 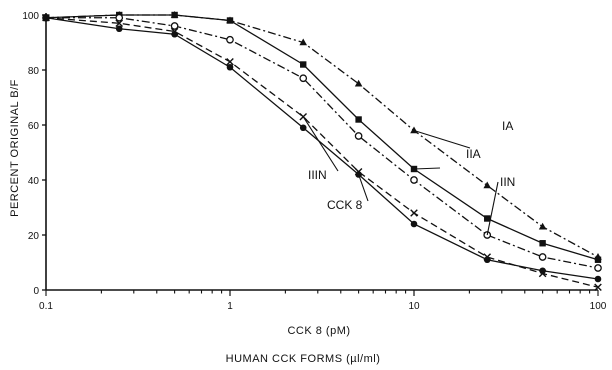 I want to click on y-tick-label: 100, so click(x=30, y=16).